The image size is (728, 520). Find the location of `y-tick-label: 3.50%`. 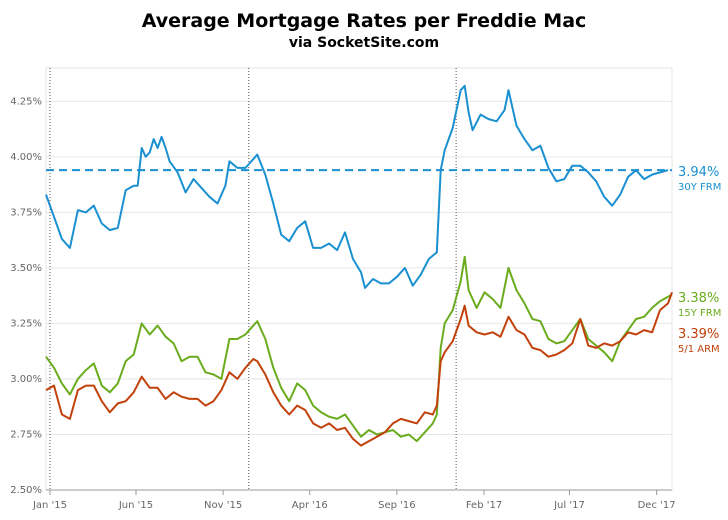

y-tick-label: 3.50% is located at coordinates (26, 268).